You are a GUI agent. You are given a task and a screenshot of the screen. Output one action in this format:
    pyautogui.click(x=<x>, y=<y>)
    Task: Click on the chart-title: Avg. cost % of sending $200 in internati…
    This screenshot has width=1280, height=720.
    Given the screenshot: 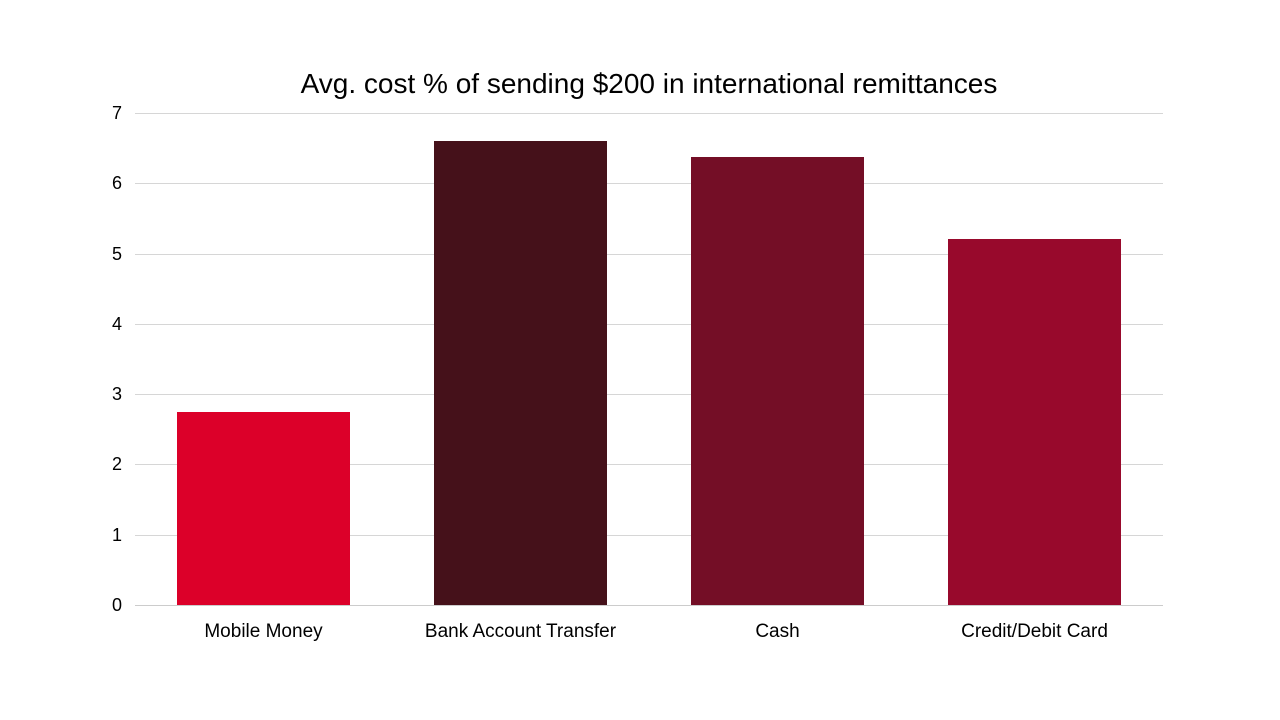 What is the action you would take?
    pyautogui.click(x=649, y=83)
    